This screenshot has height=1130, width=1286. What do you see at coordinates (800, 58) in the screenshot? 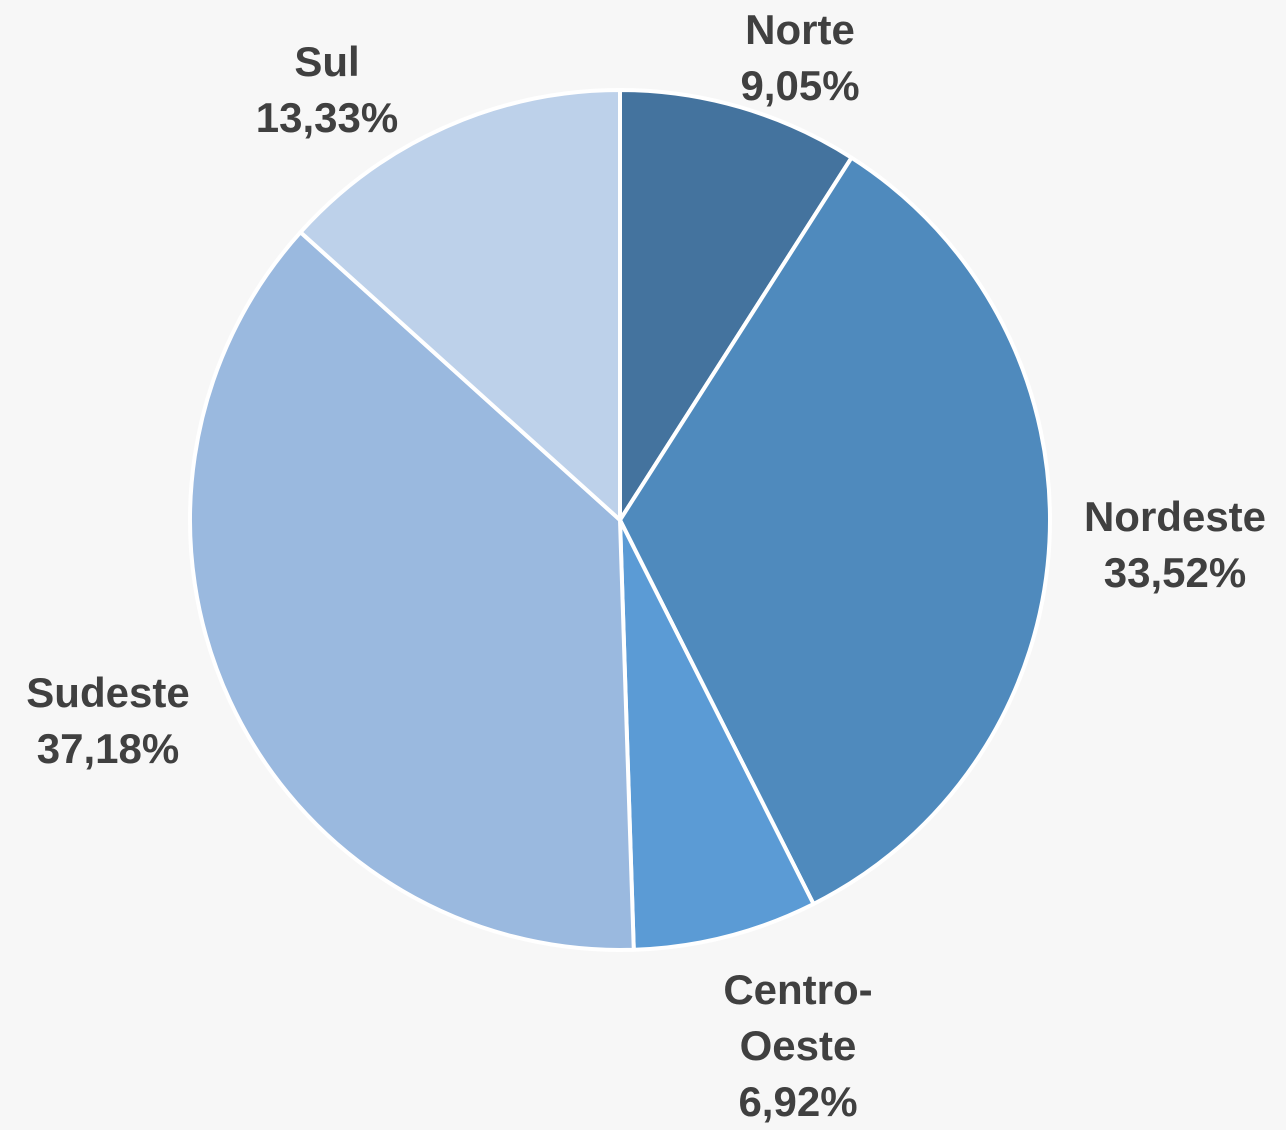
I see `slice-label: Norte 9,05%` at bounding box center [800, 58].